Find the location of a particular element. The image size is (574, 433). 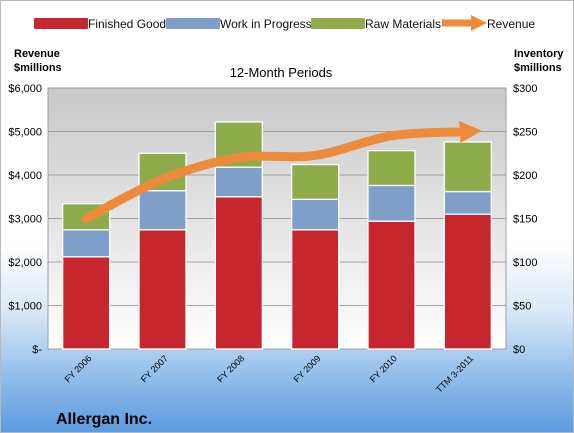

left-tick-label: $3,000 is located at coordinates (25, 220).